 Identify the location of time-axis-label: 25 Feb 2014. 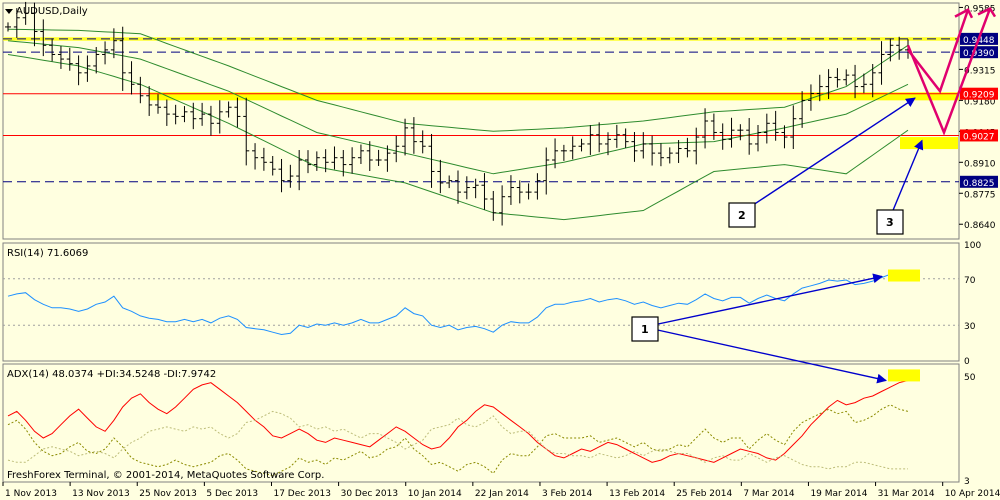
(704, 494).